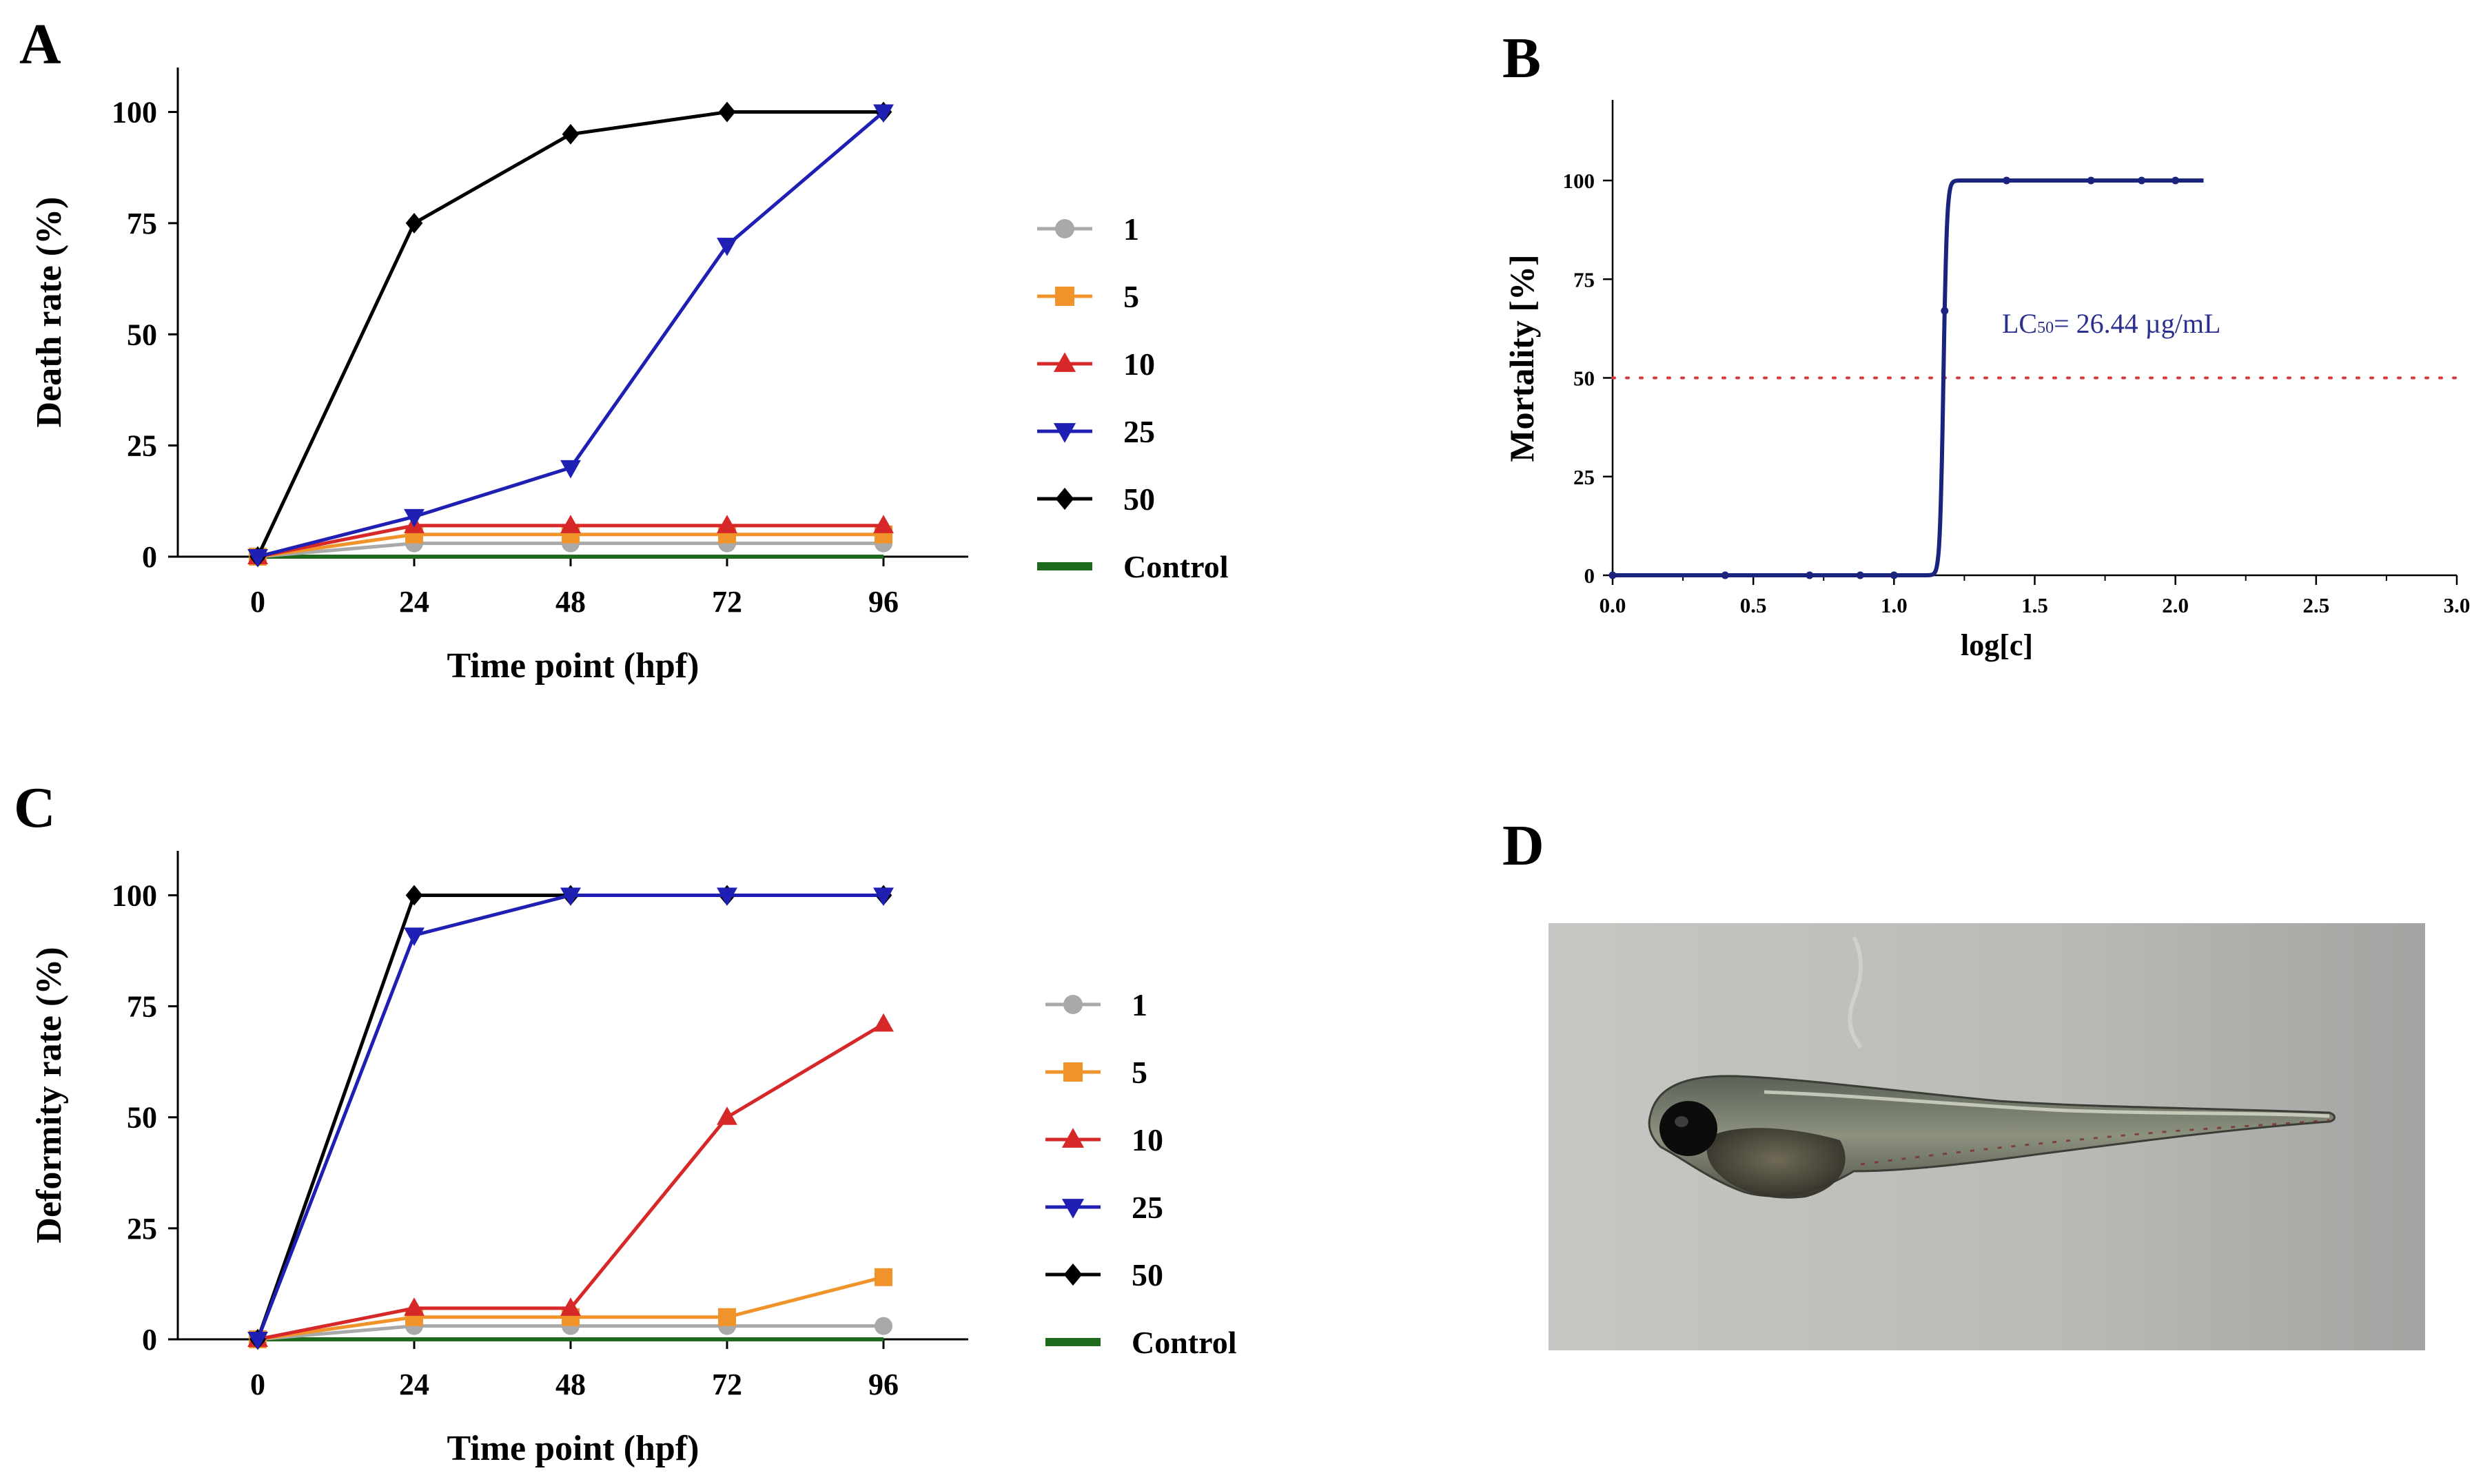 The width and height of the screenshot is (2483, 1484). What do you see at coordinates (2095, 1142) in the screenshot?
I see `larva-pigment` at bounding box center [2095, 1142].